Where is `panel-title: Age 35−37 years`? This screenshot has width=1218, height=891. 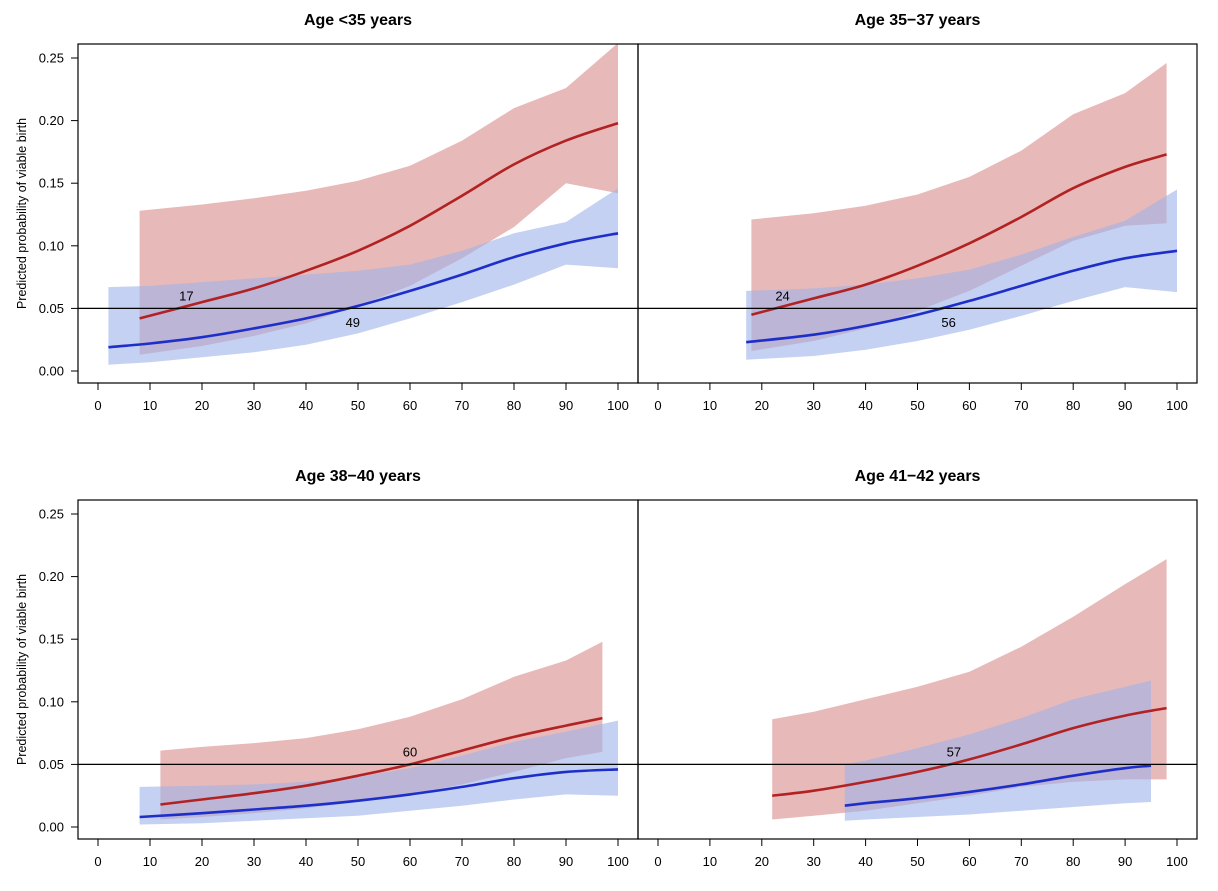
panel-title: Age 35−37 years is located at coordinates (918, 20).